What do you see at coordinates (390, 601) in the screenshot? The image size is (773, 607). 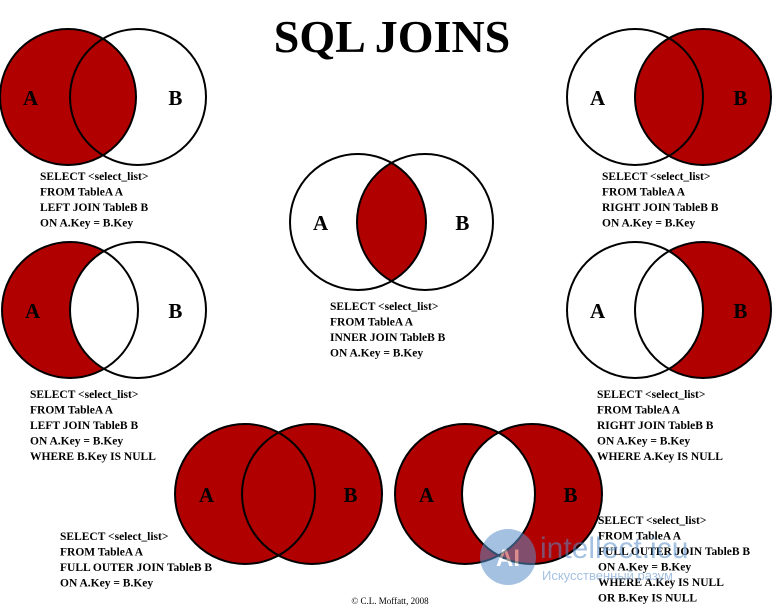 I see `copyright: © C.L. Moffatt, 2008` at bounding box center [390, 601].